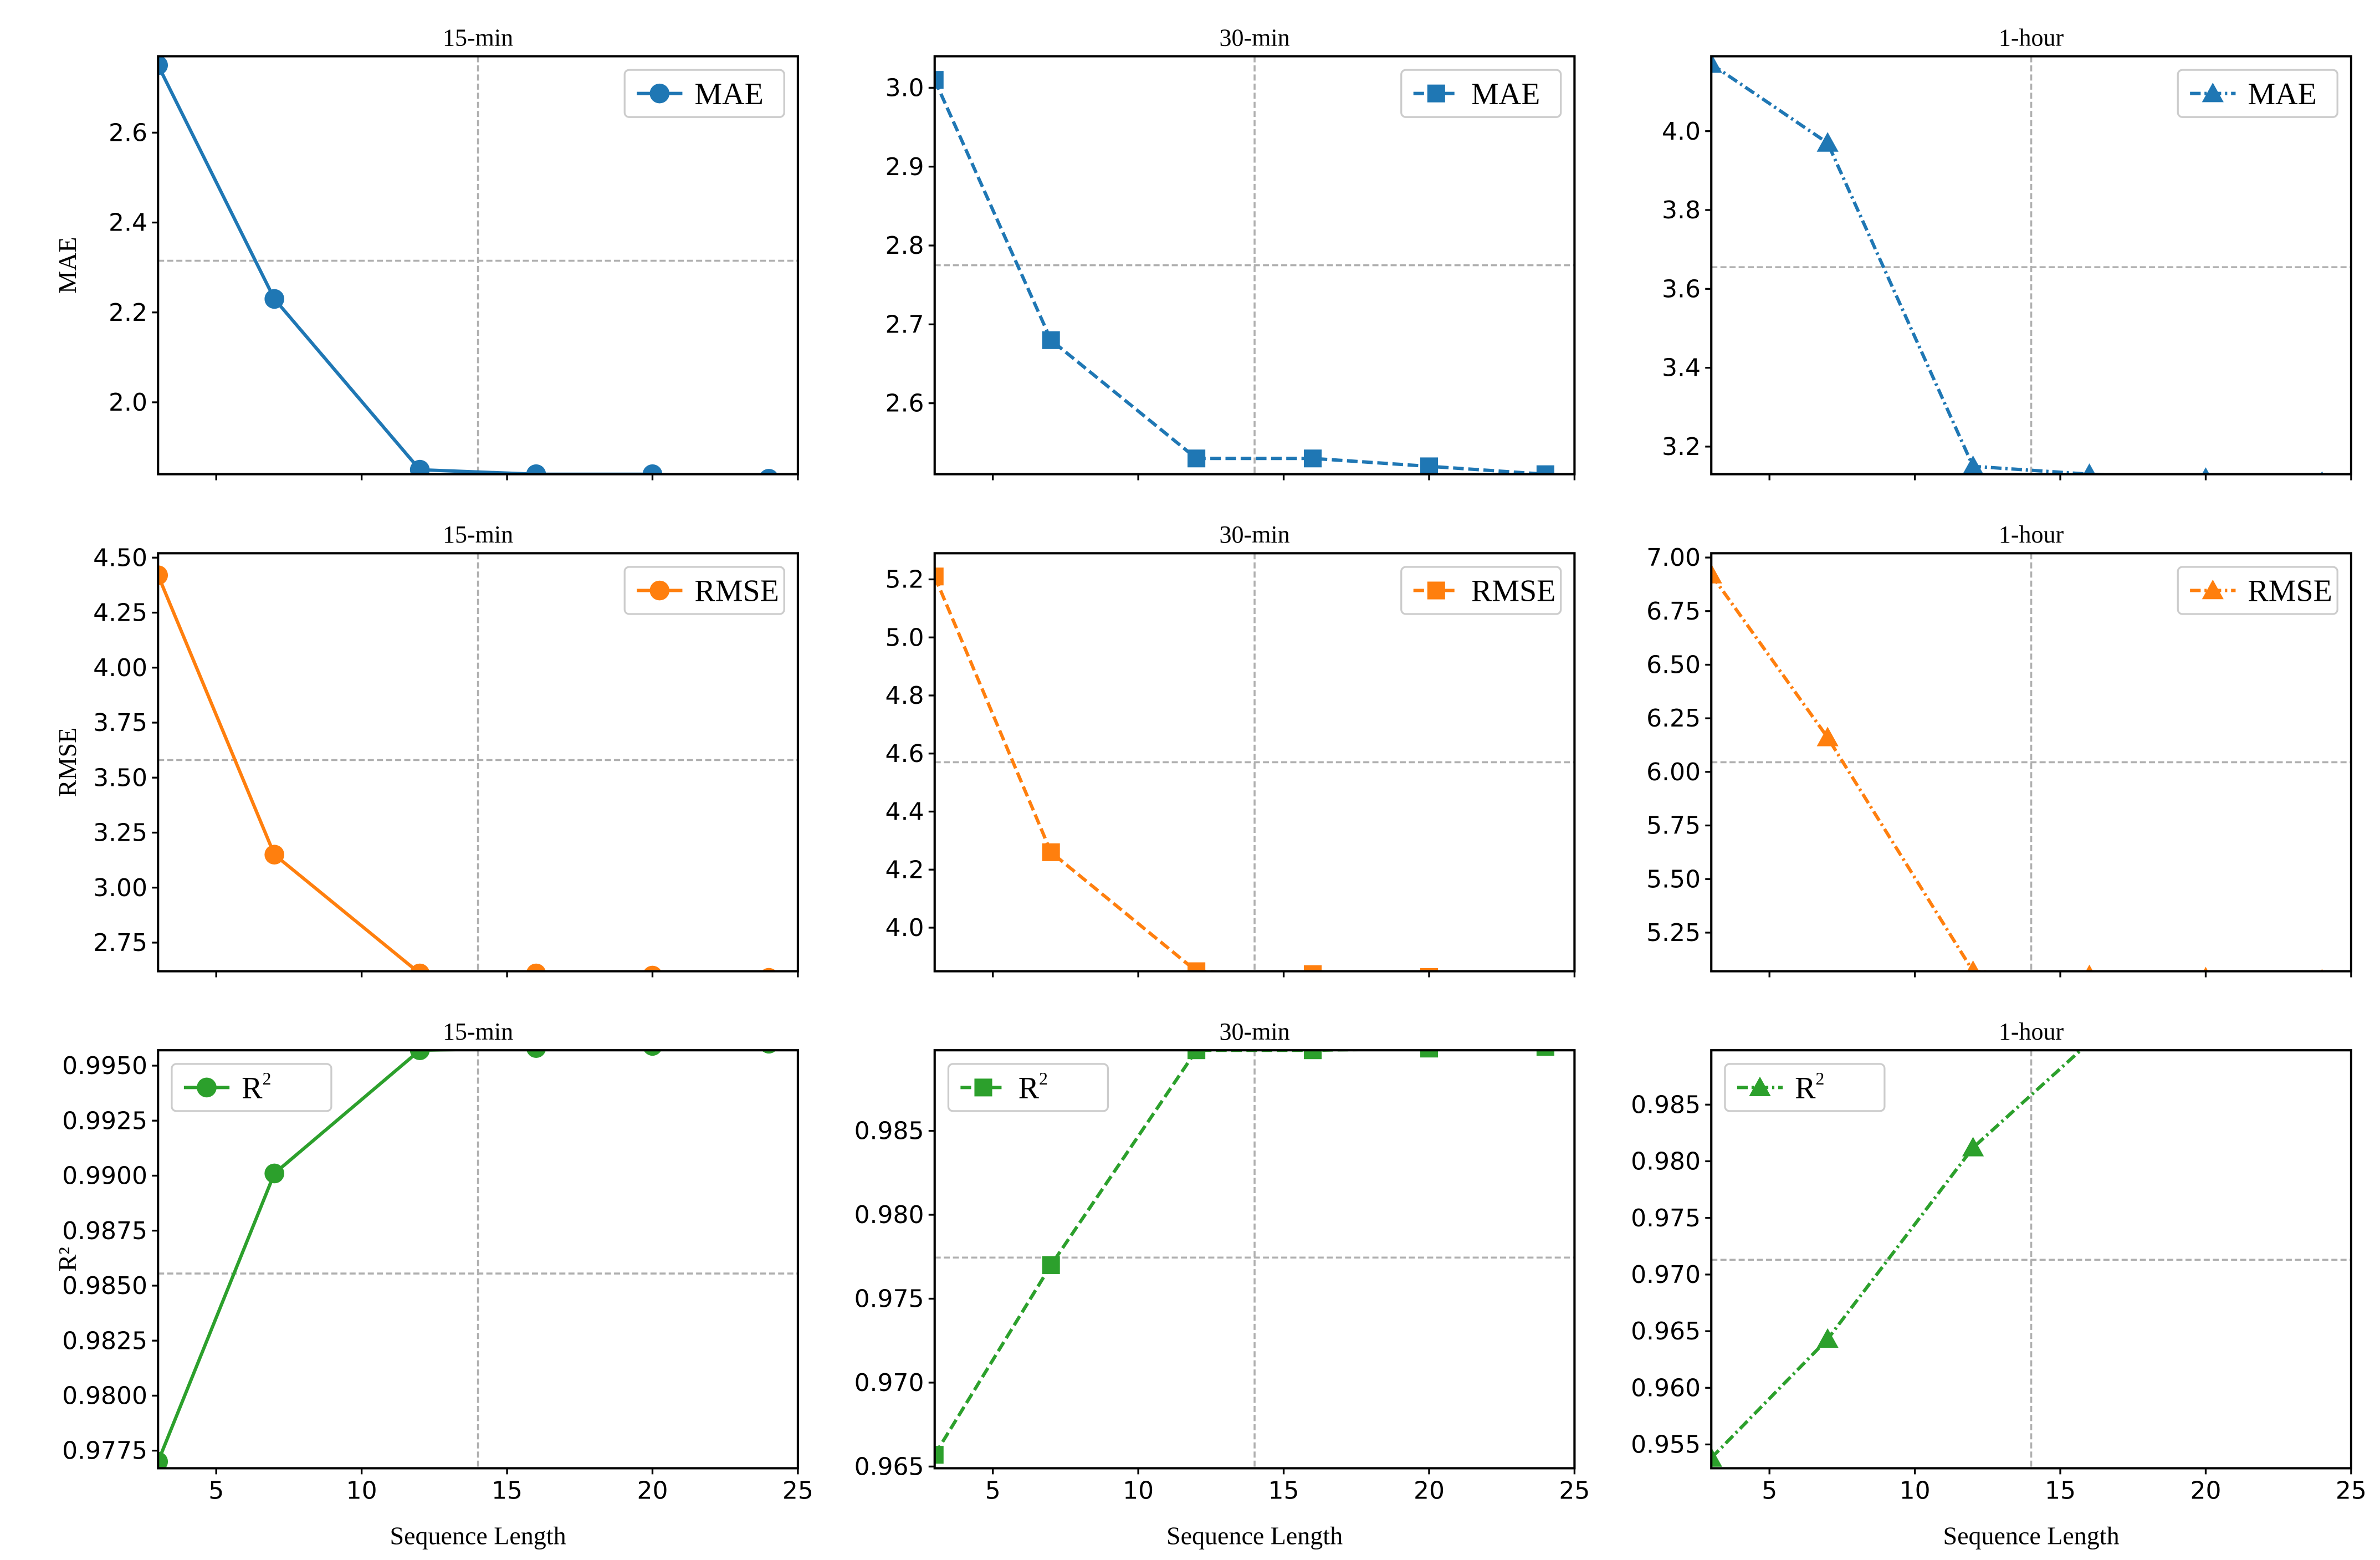 The height and width of the screenshot is (1560, 2380). Describe the element at coordinates (67, 1259) in the screenshot. I see `y-axis-label: R²` at that location.